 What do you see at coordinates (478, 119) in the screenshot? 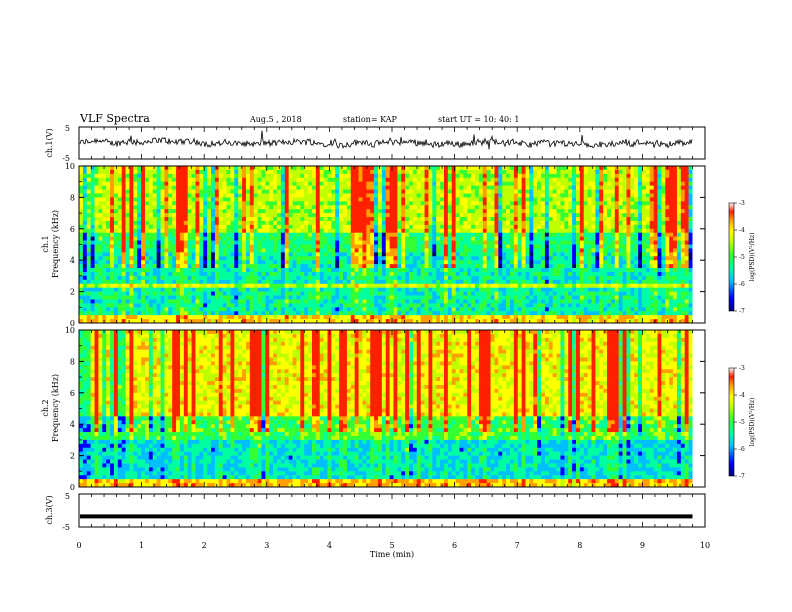
I see `start-time-label: start UT = 10: 40: 1` at bounding box center [478, 119].